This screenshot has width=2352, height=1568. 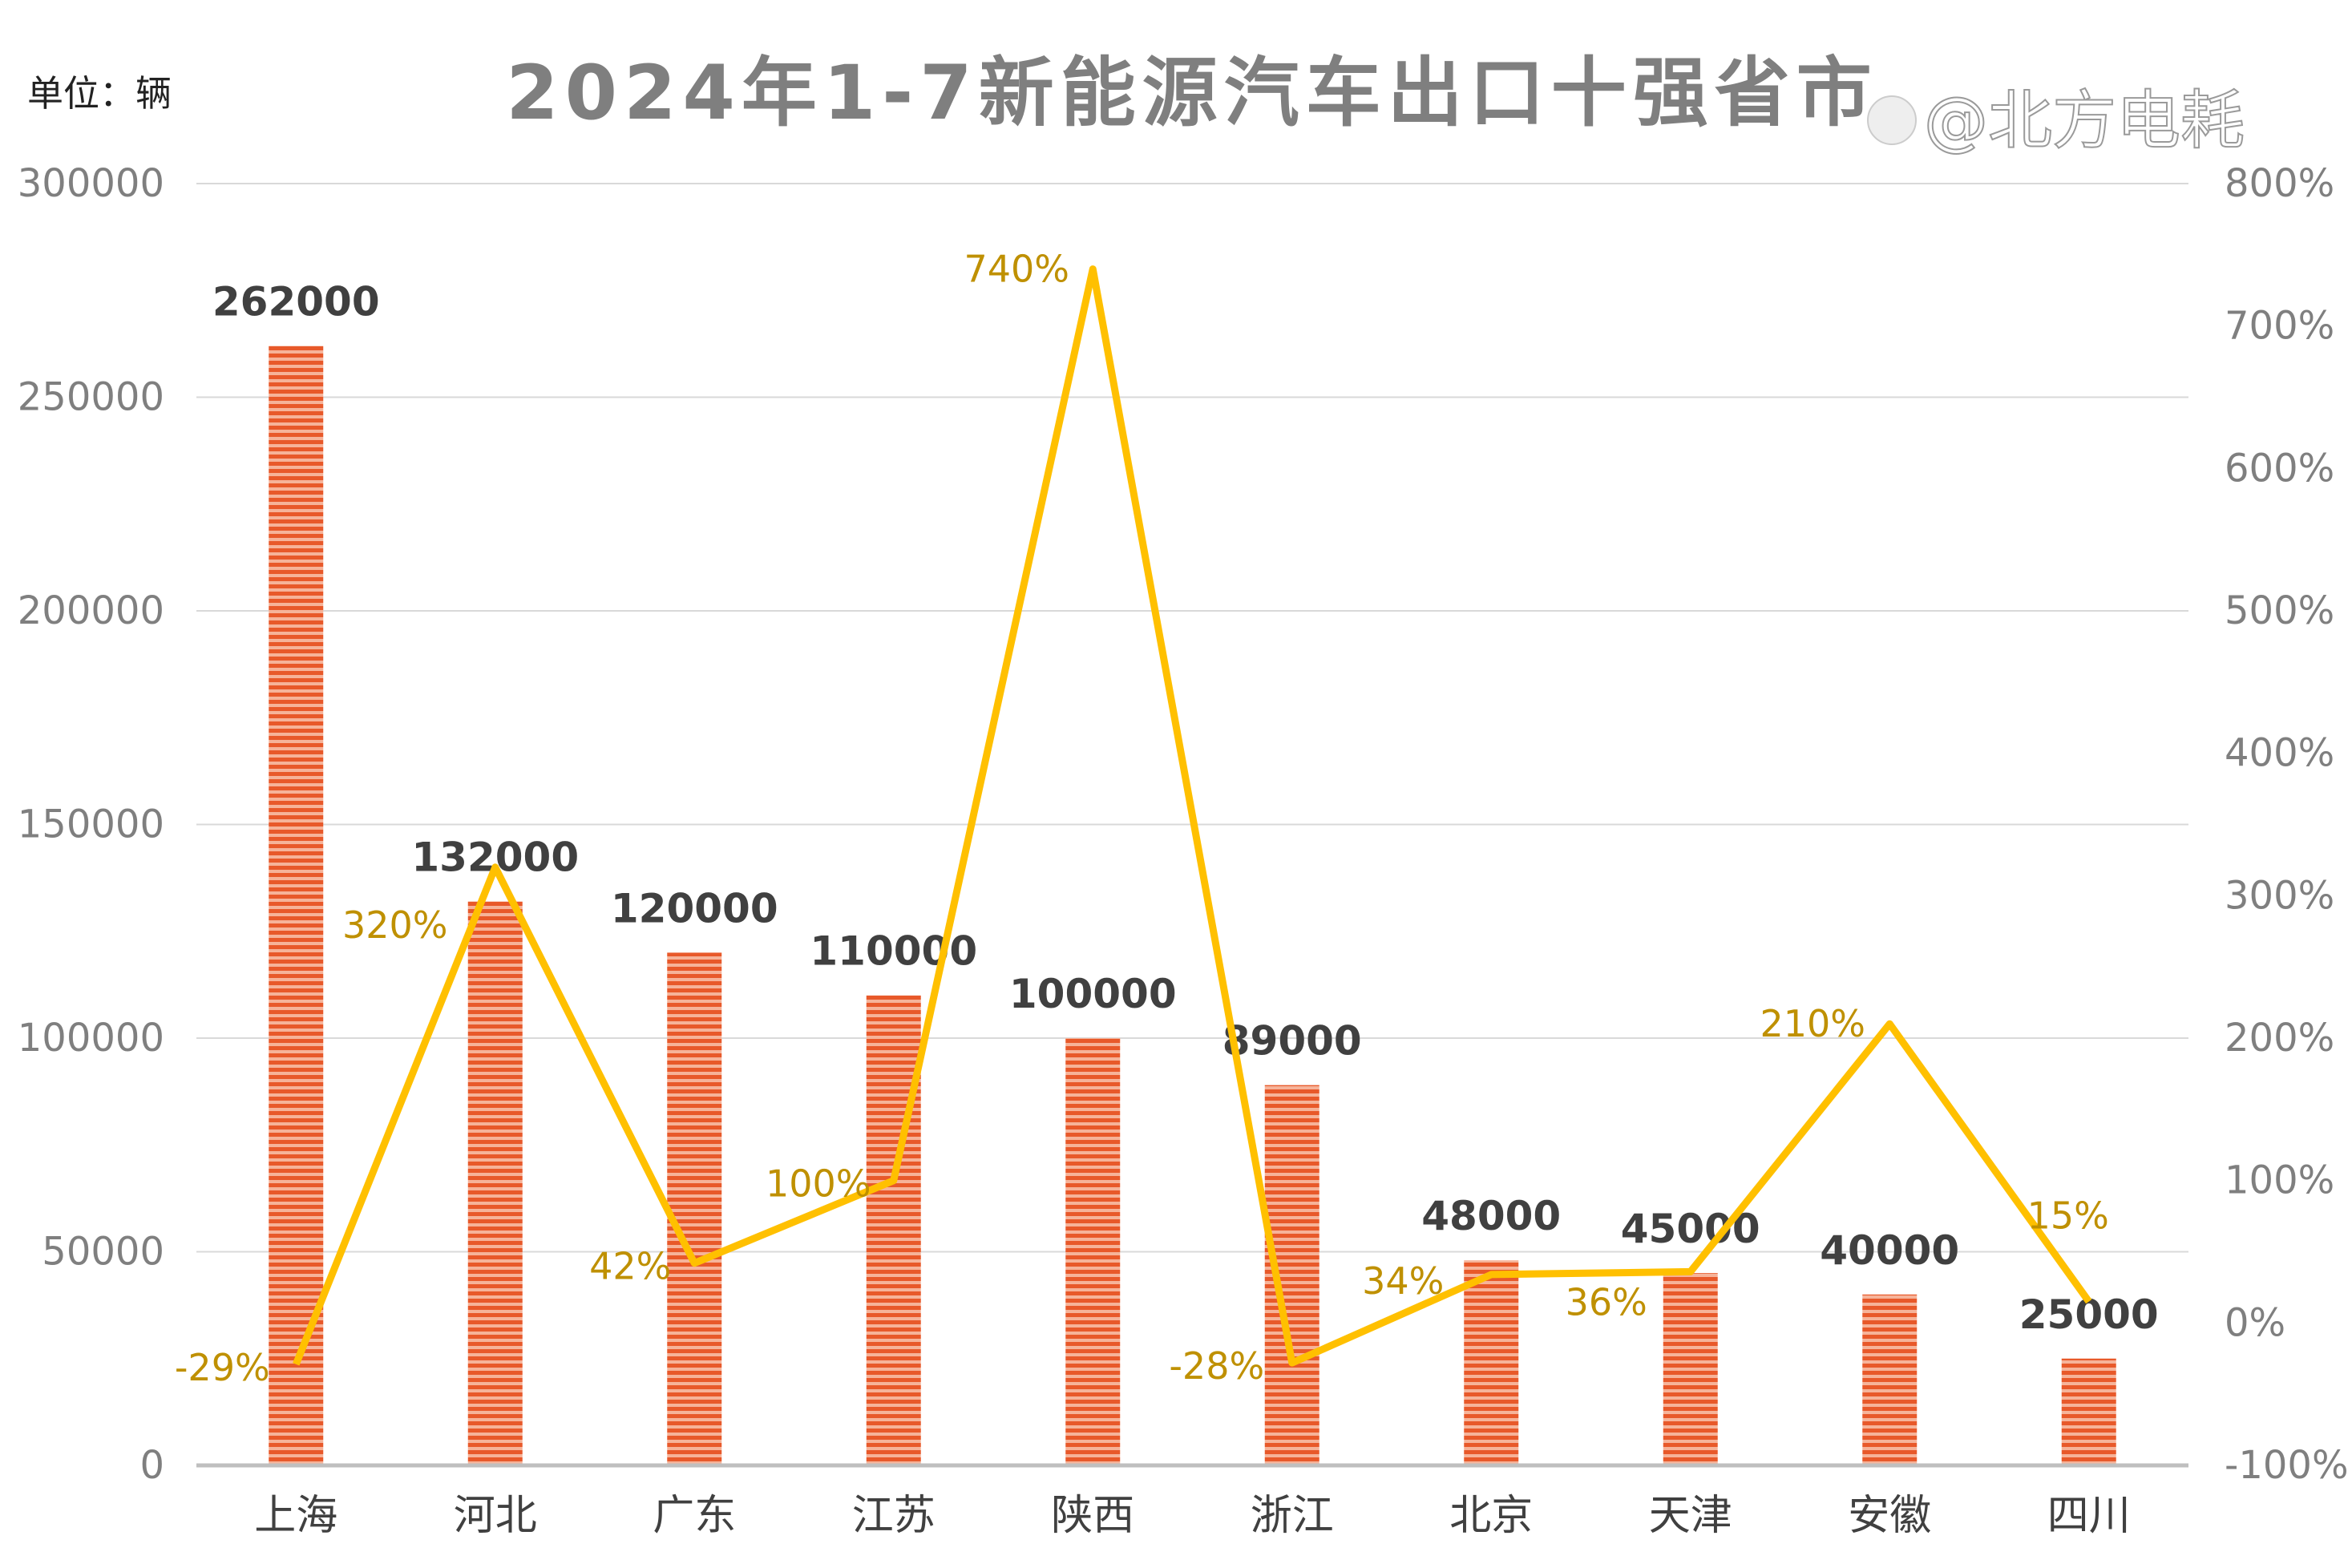 I want to click on line-value-label: -29%, so click(x=222, y=1367).